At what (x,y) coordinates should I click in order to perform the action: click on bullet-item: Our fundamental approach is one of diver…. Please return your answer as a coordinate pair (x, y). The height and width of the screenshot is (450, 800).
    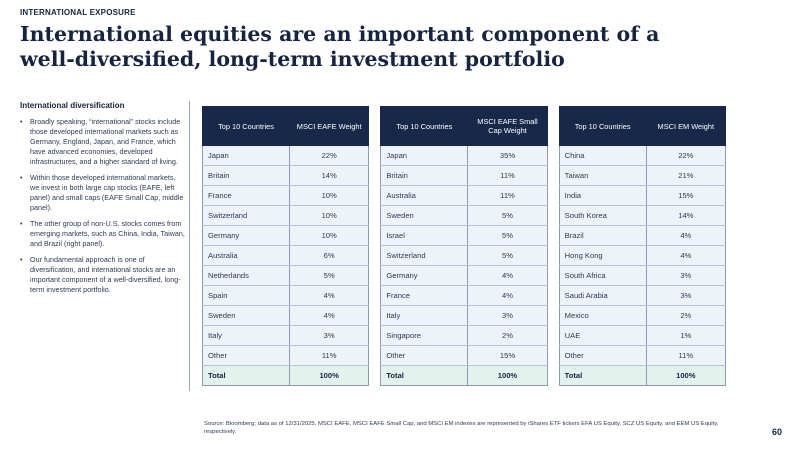
    Looking at the image, I should click on (102, 275).